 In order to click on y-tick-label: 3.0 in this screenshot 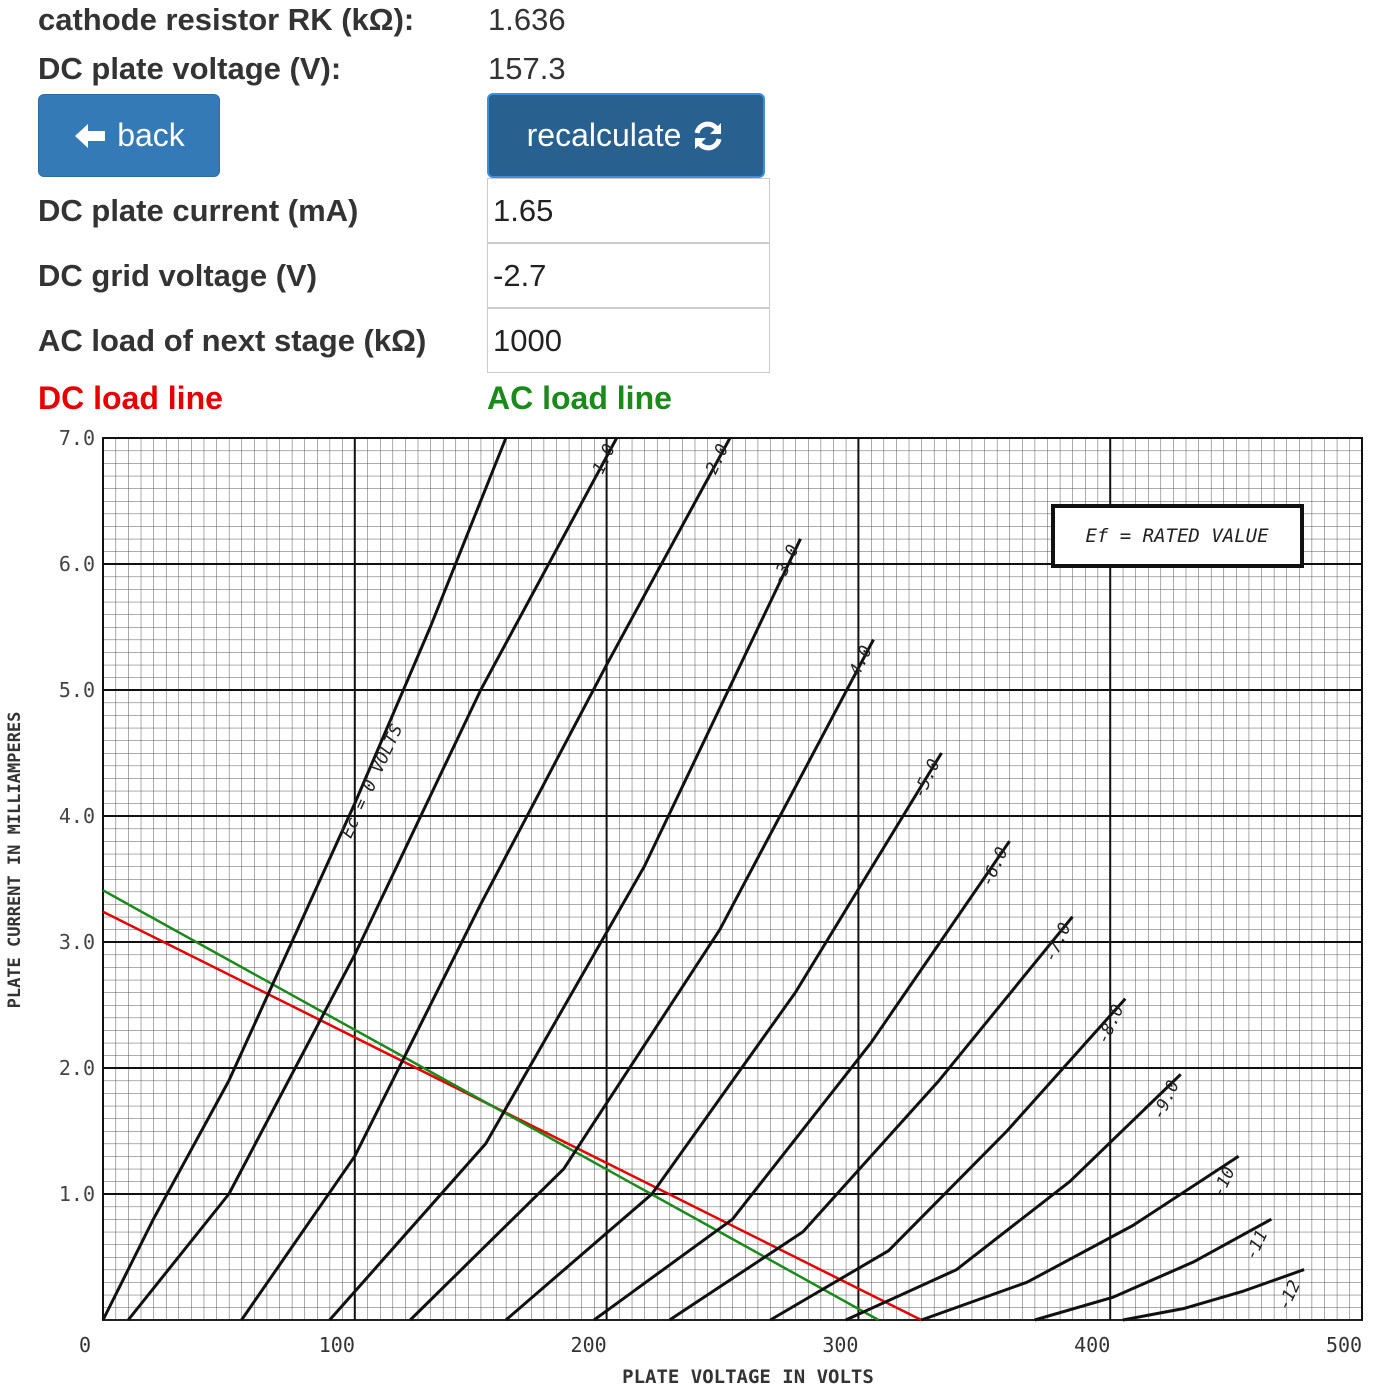, I will do `click(77, 942)`.